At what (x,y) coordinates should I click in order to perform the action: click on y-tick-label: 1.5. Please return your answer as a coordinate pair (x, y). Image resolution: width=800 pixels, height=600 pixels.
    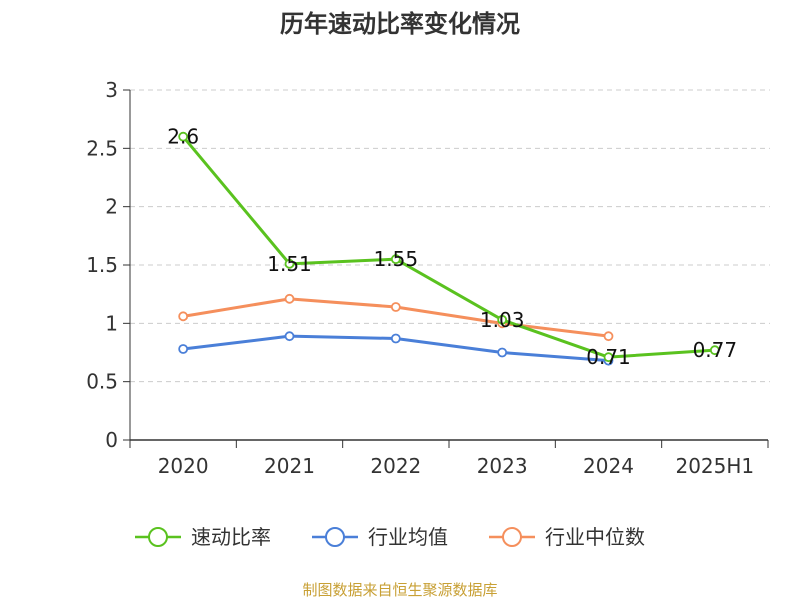
    Looking at the image, I should click on (102, 265).